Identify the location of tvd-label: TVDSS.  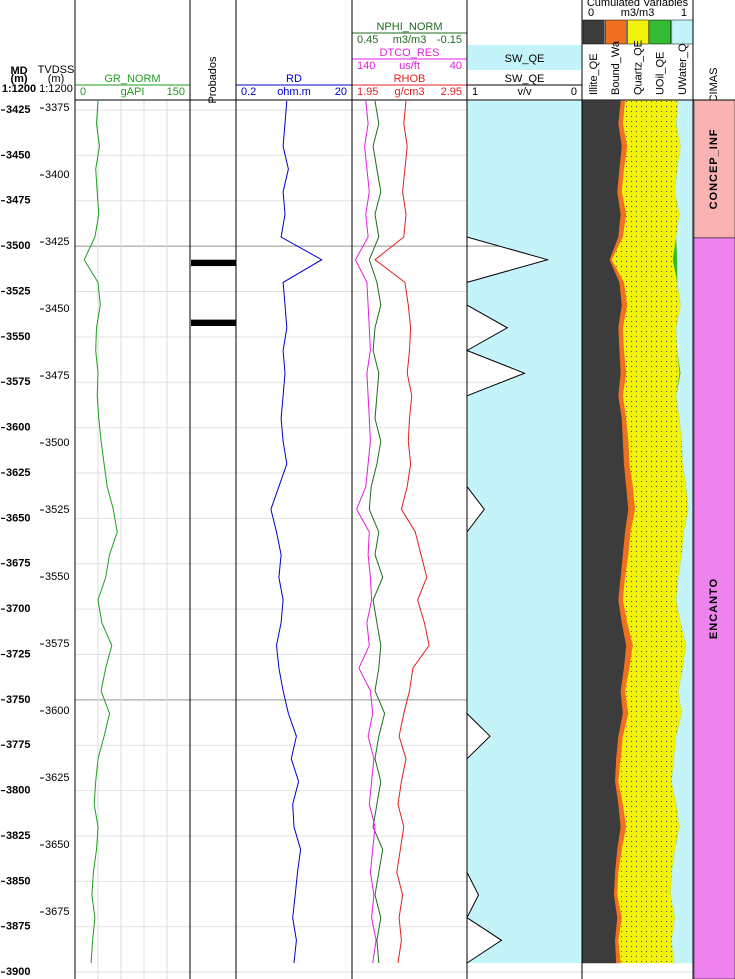
(56, 70).